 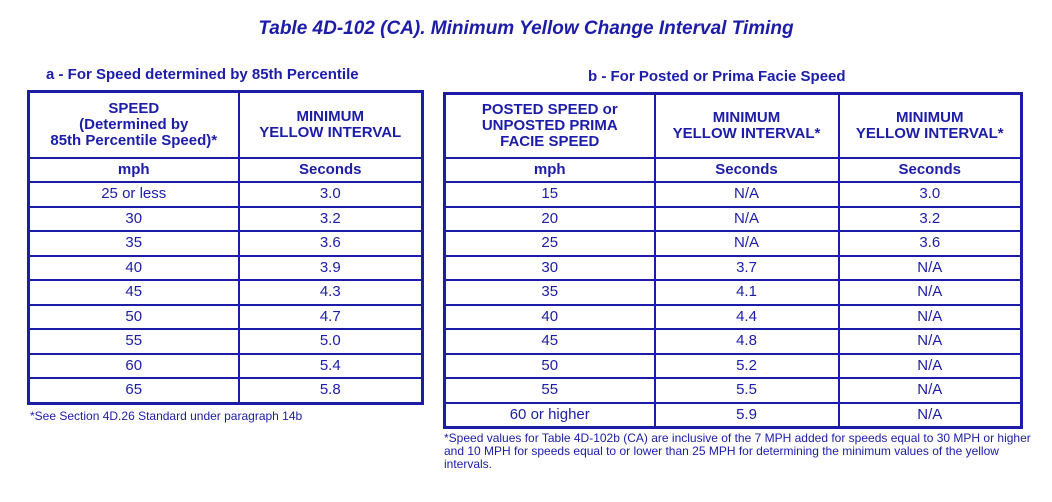 I want to click on table-row: 50 5.2 N/A, so click(x=733, y=365).